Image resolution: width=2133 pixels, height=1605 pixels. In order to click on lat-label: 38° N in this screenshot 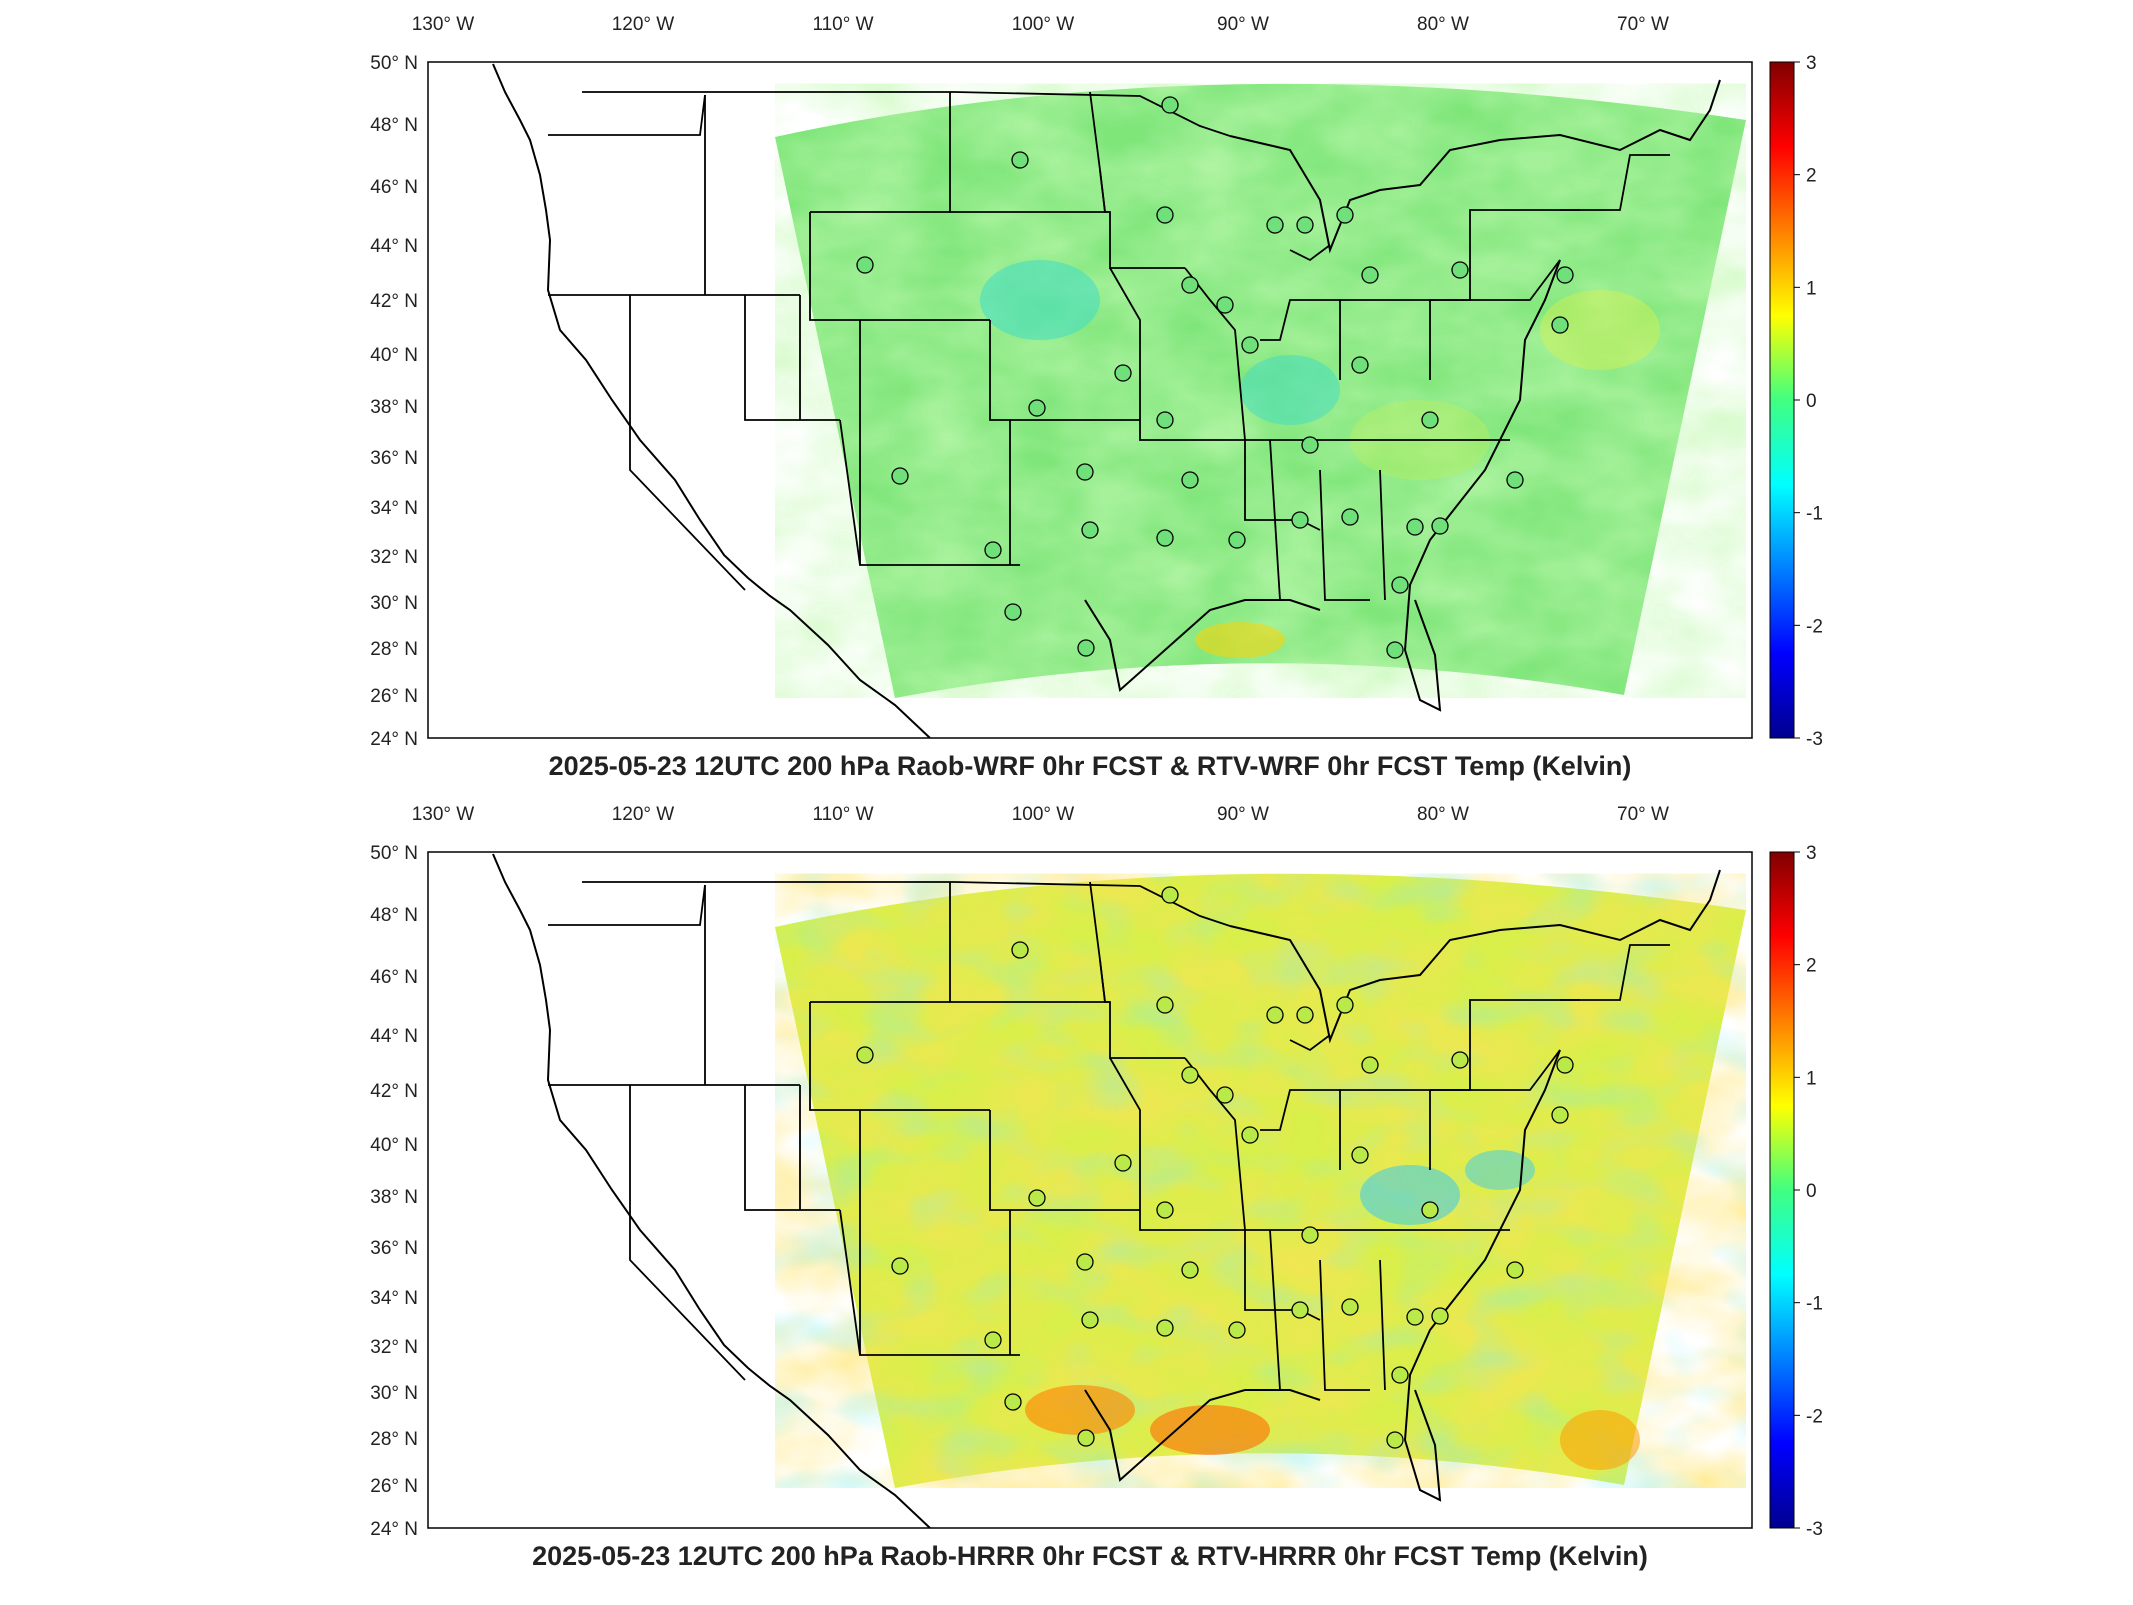, I will do `click(394, 1197)`.